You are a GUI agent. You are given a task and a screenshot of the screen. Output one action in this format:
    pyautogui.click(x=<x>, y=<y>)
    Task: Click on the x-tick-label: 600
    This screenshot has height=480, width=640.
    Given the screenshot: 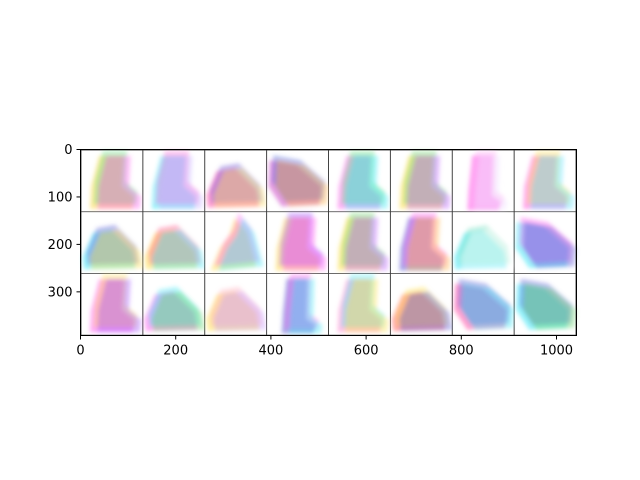 What is the action you would take?
    pyautogui.click(x=366, y=351)
    